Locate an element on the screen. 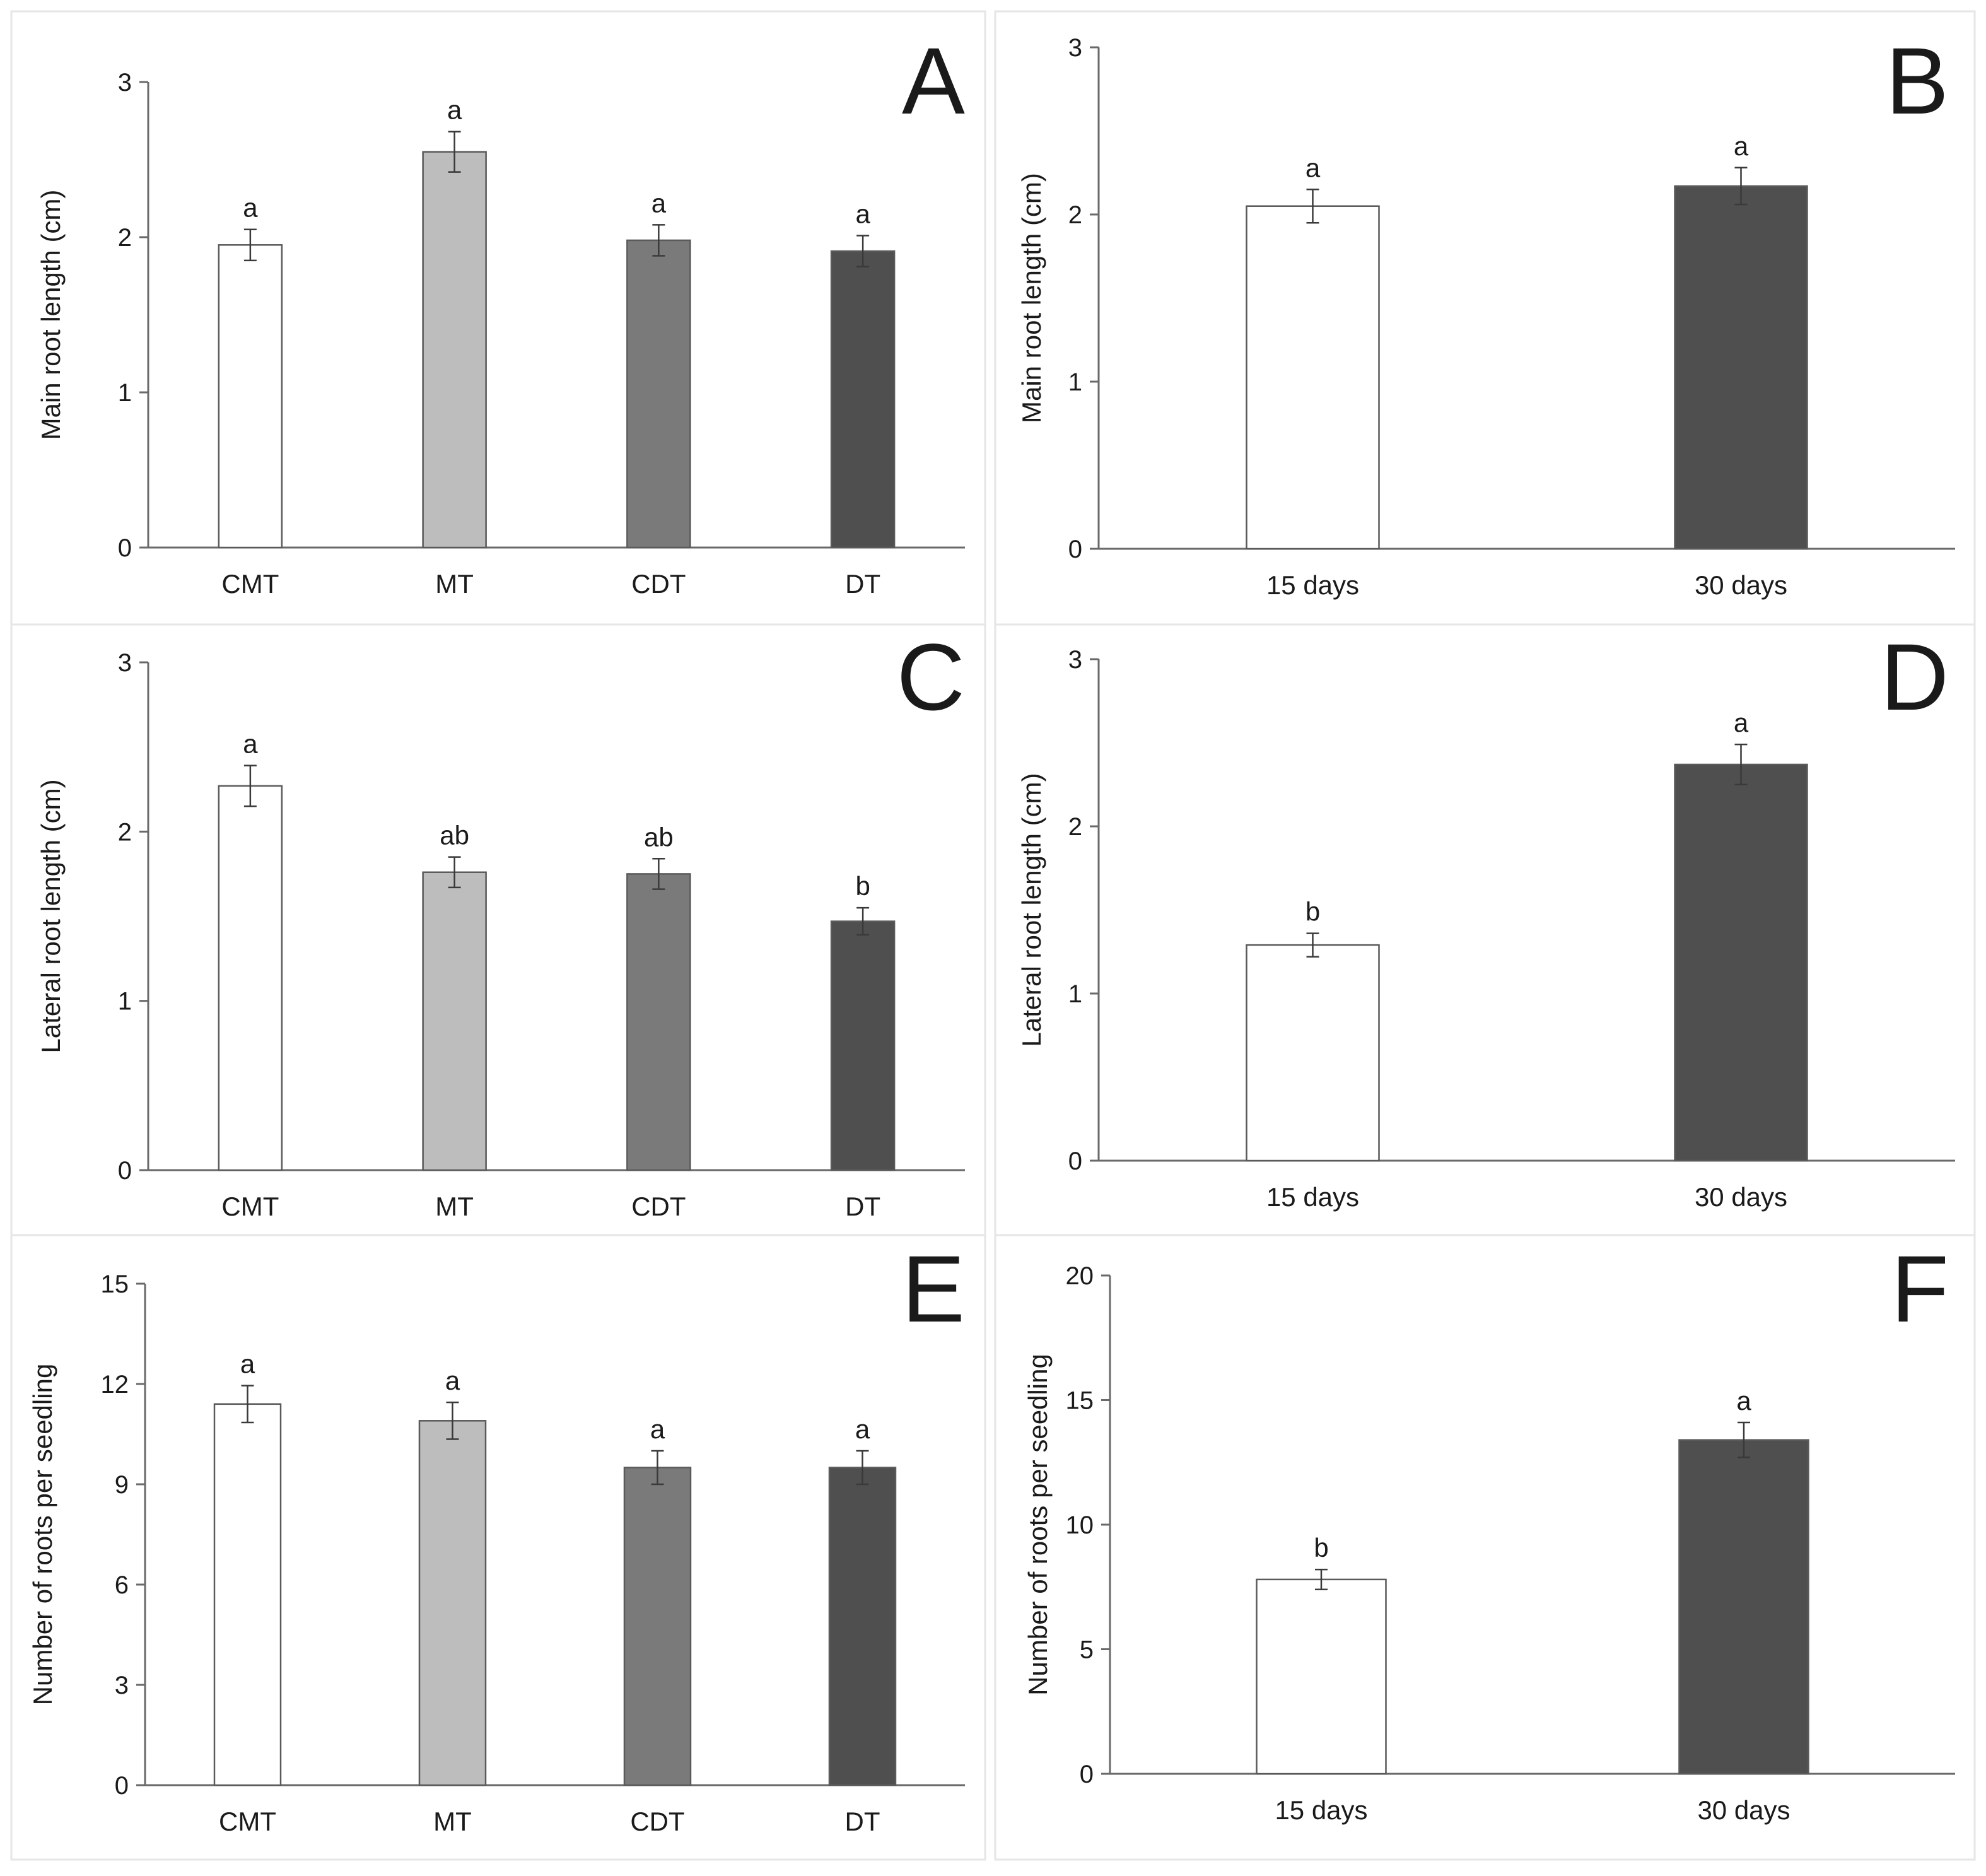  panel-d-y-tick-label-3: 3 is located at coordinates (1075, 660).